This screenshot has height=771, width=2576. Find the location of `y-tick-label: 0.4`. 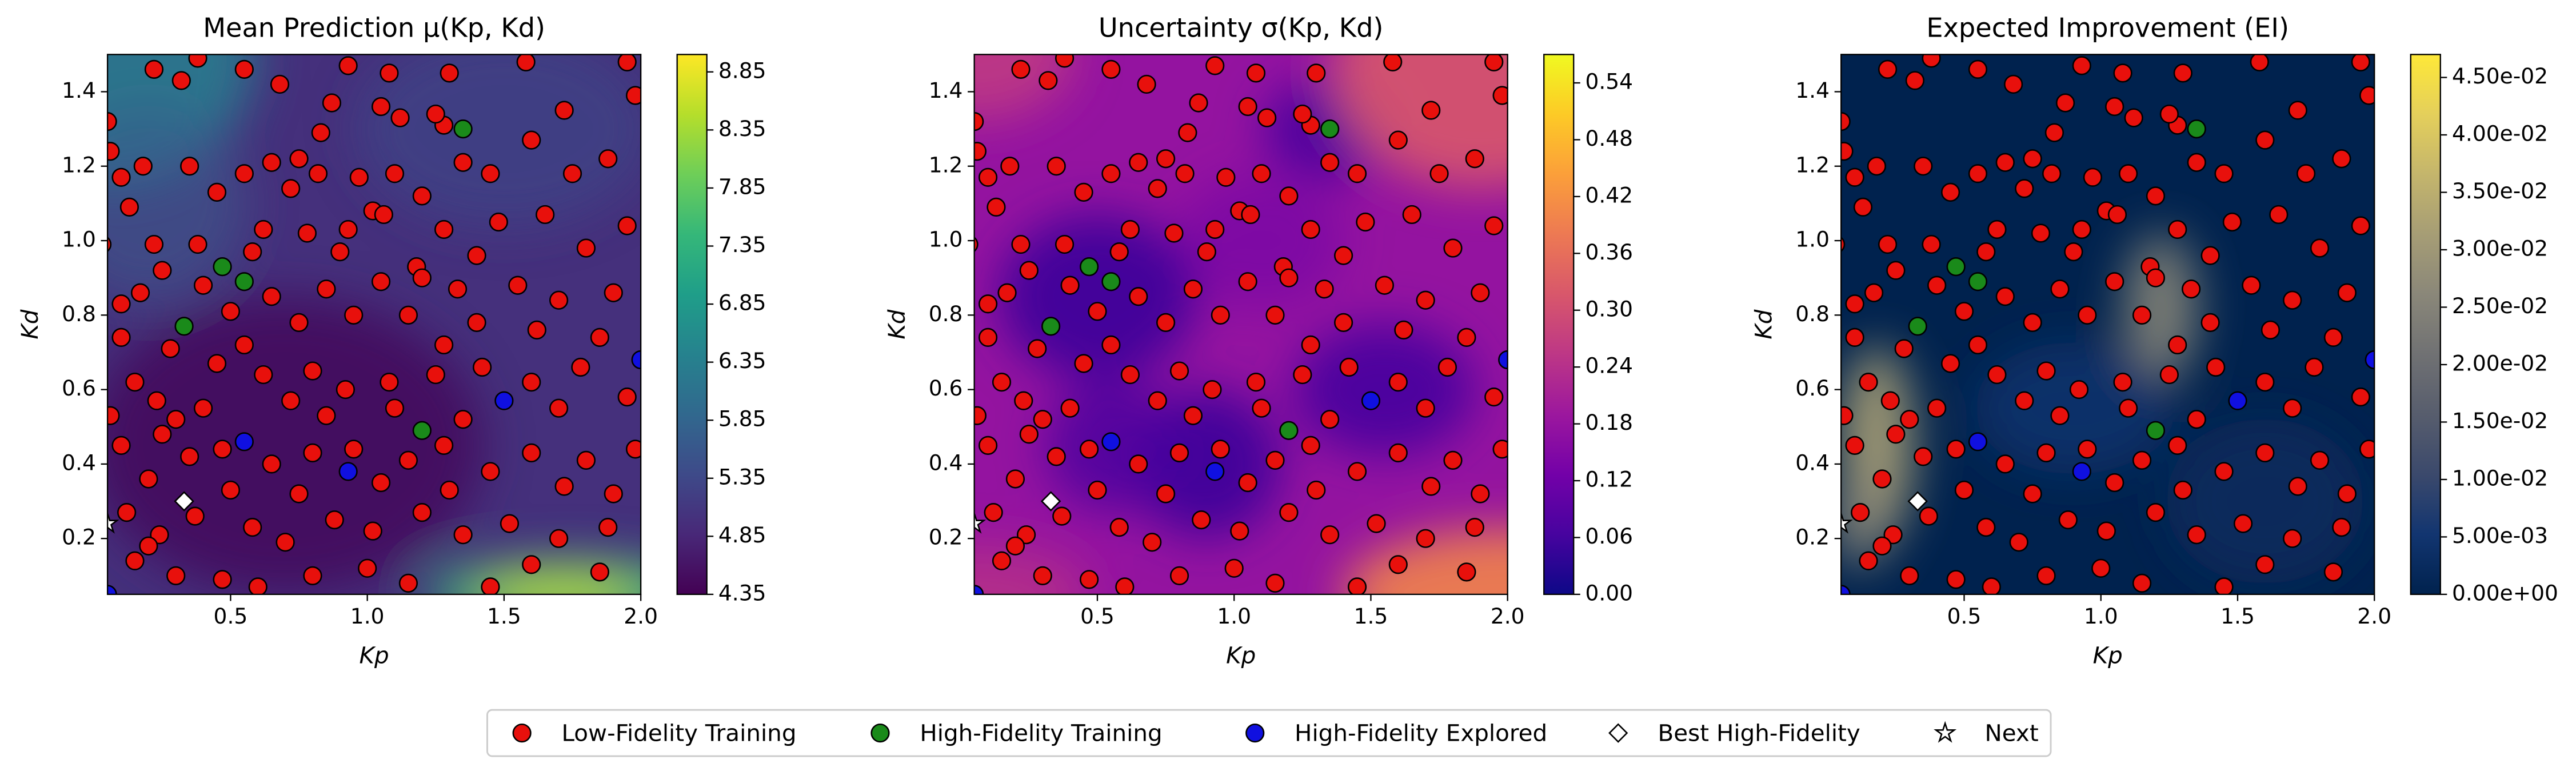

y-tick-label: 0.4 is located at coordinates (79, 462).